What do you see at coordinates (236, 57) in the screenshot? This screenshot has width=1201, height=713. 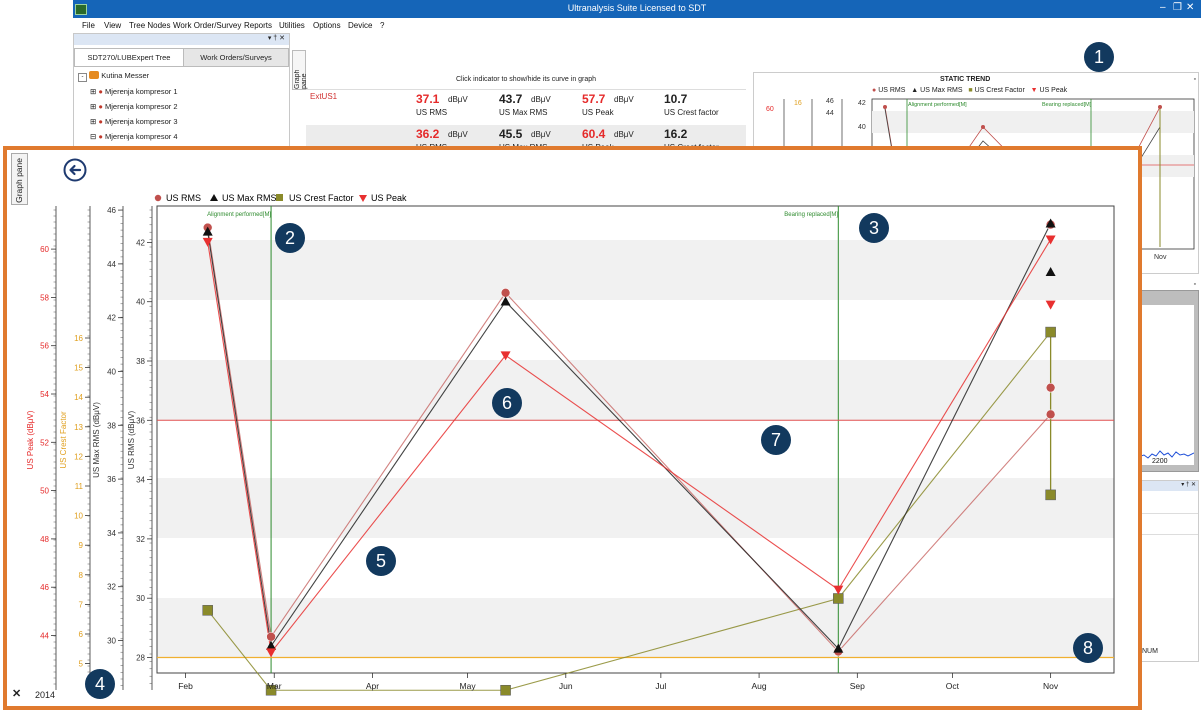 I see `tab-work-orders: Work Orders/Surveys` at bounding box center [236, 57].